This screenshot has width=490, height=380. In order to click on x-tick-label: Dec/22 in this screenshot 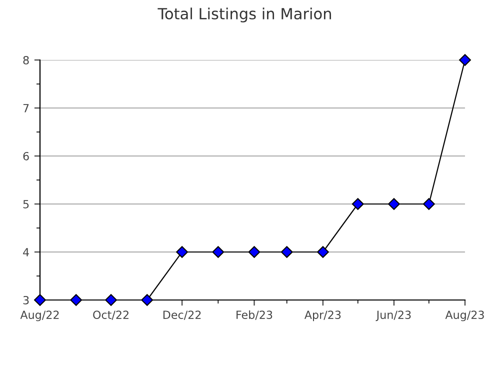, I will do `click(182, 315)`.